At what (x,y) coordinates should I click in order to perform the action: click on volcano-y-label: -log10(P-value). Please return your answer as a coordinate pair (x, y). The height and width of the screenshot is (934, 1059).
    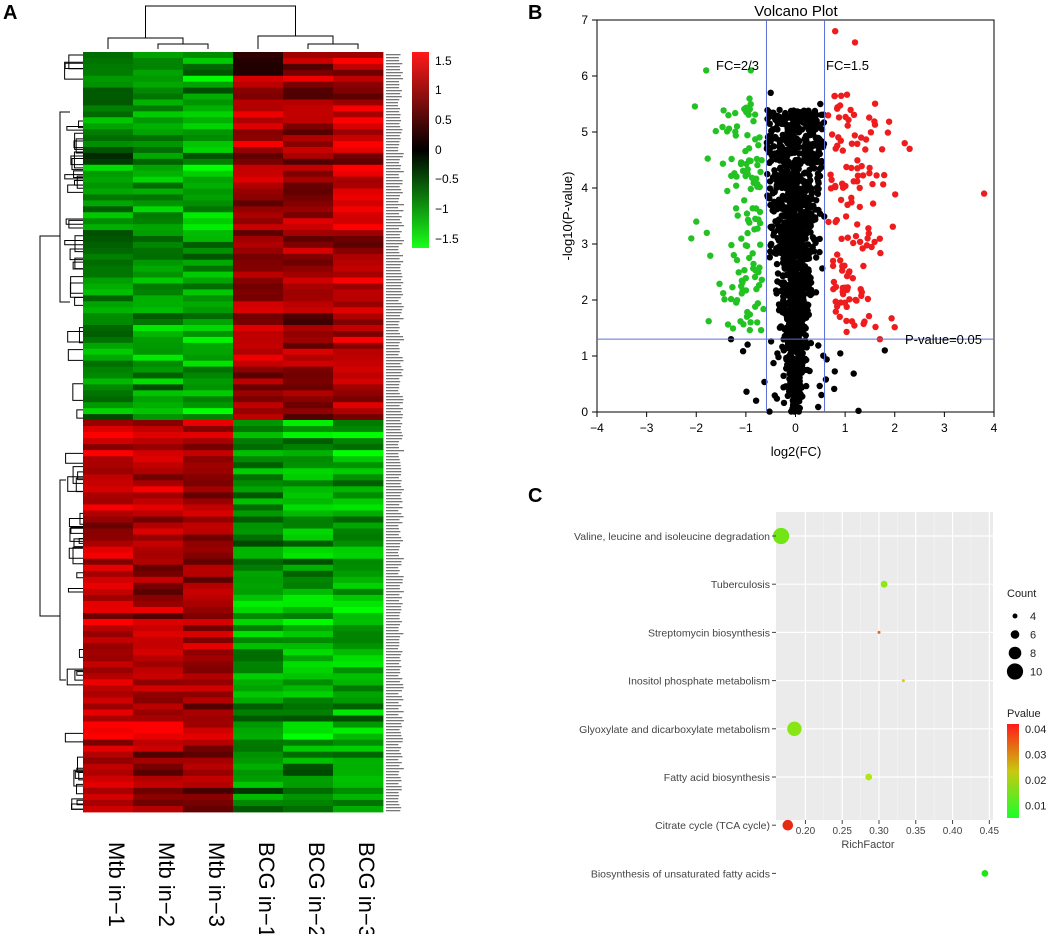
    Looking at the image, I should click on (567, 216).